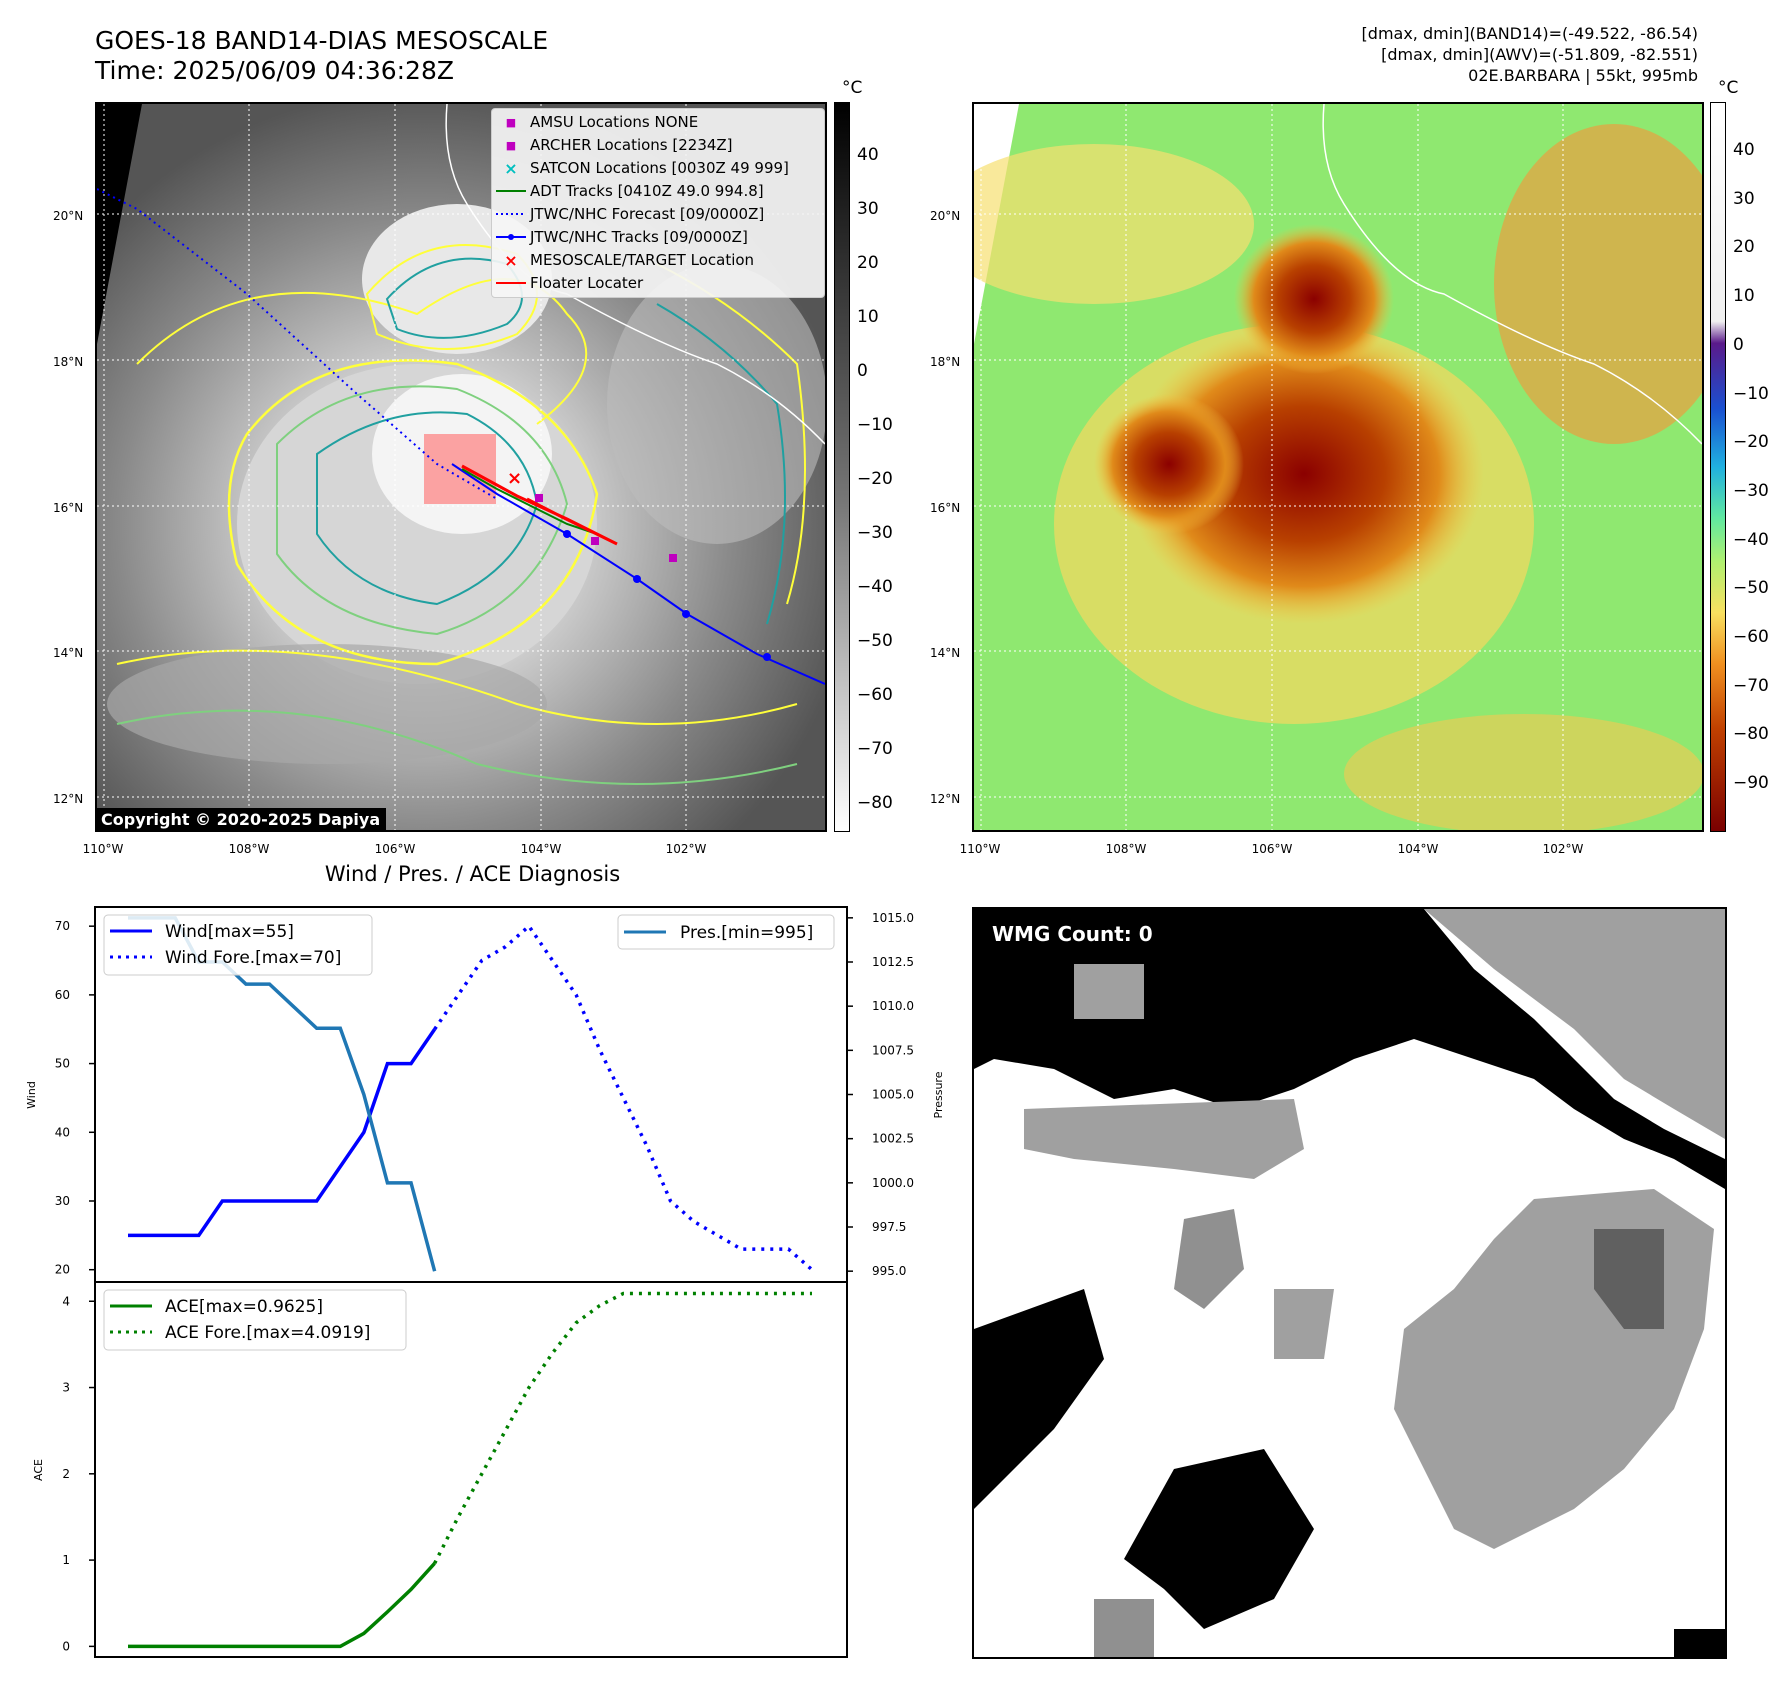  Describe the element at coordinates (62, 1270) in the screenshot. I see `tick-label: 20` at that location.